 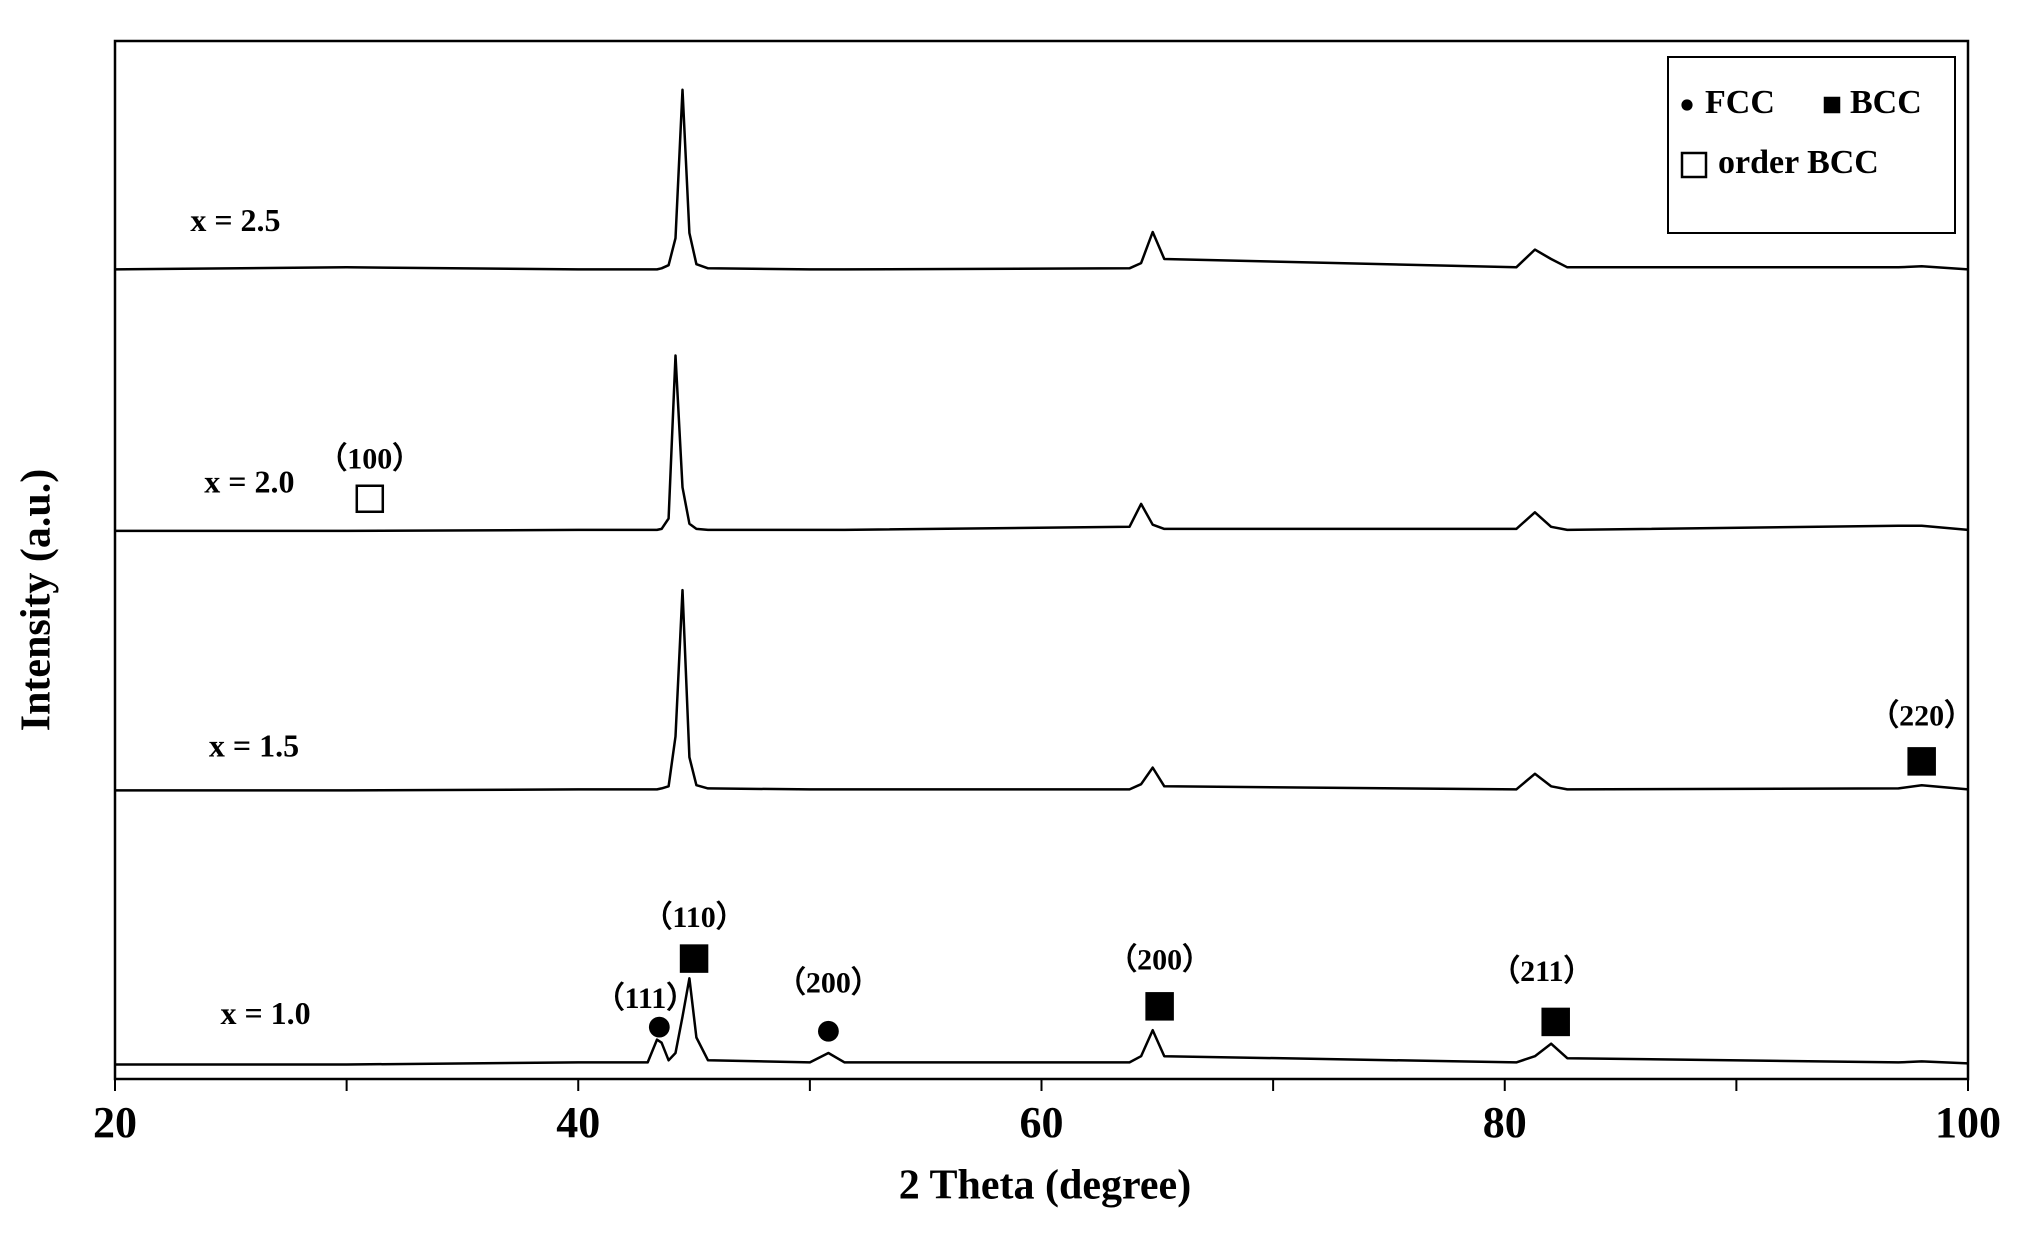 I want to click on peak-label: （110）, so click(x=693, y=917).